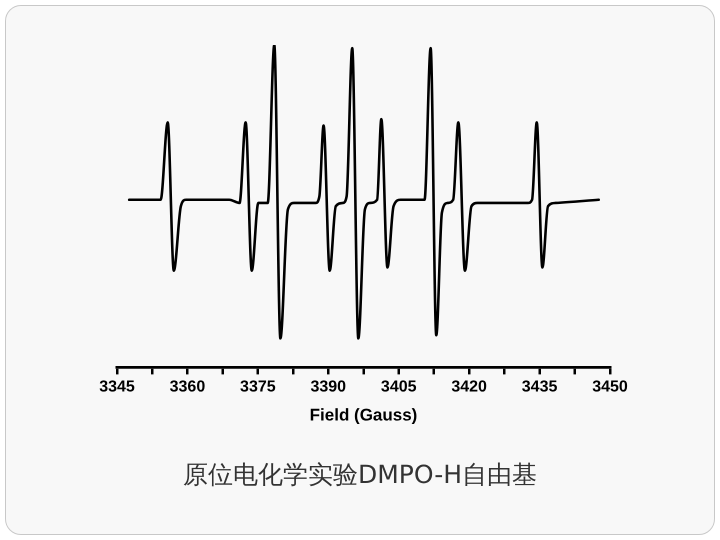  What do you see at coordinates (364, 414) in the screenshot?
I see `x-axis-title: Field (Gauss)` at bounding box center [364, 414].